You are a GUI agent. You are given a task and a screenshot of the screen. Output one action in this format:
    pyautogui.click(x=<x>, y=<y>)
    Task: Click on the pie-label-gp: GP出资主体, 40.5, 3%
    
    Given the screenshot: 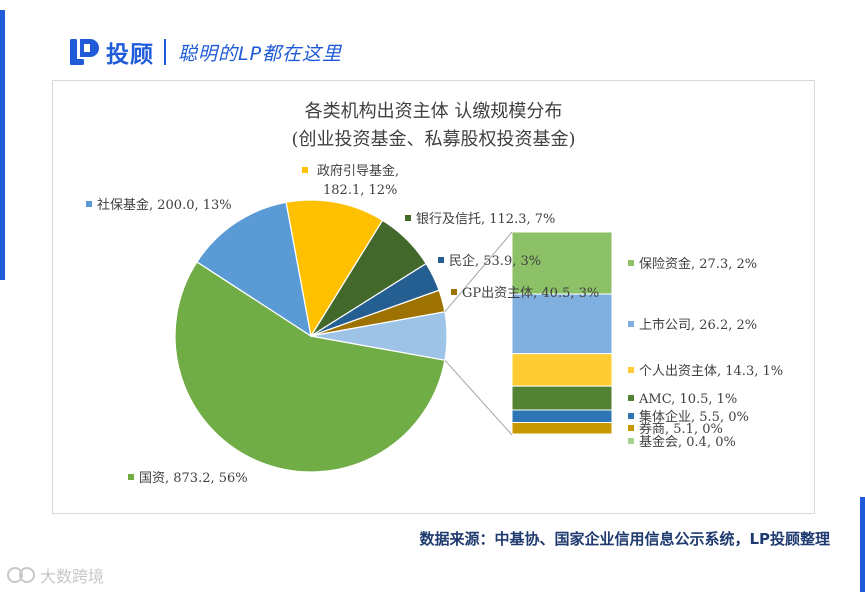 What is the action you would take?
    pyautogui.click(x=530, y=293)
    